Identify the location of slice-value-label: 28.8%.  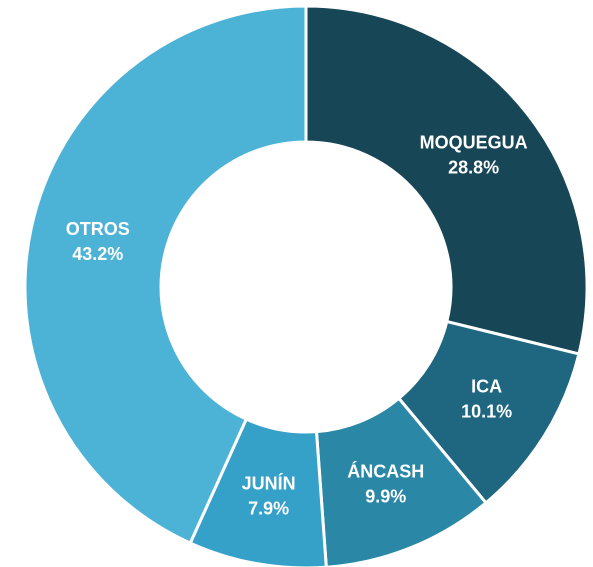
(473, 167).